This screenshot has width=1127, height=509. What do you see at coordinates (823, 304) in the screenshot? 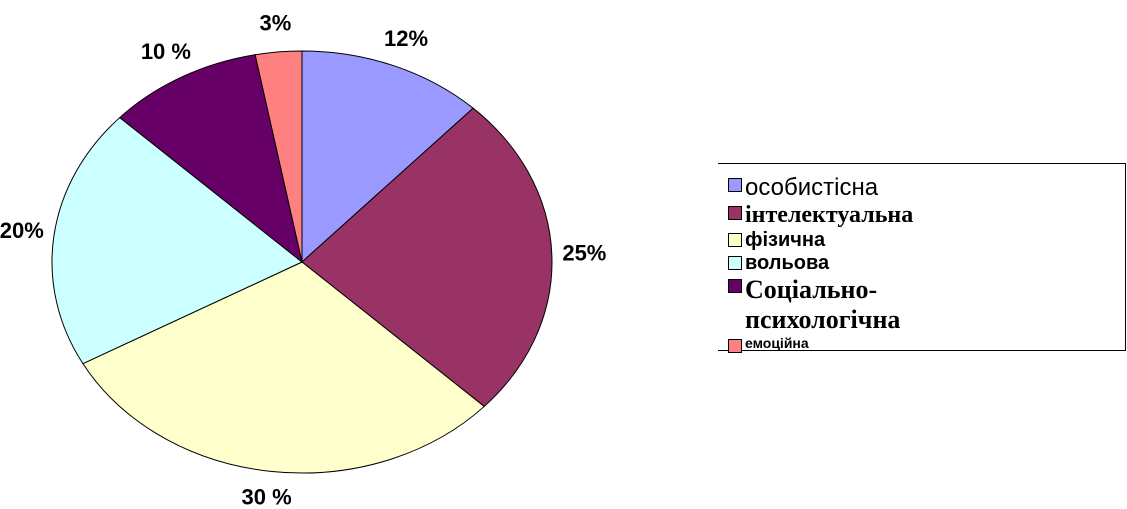
I see `legend-label: Соціально-психологічна` at bounding box center [823, 304].